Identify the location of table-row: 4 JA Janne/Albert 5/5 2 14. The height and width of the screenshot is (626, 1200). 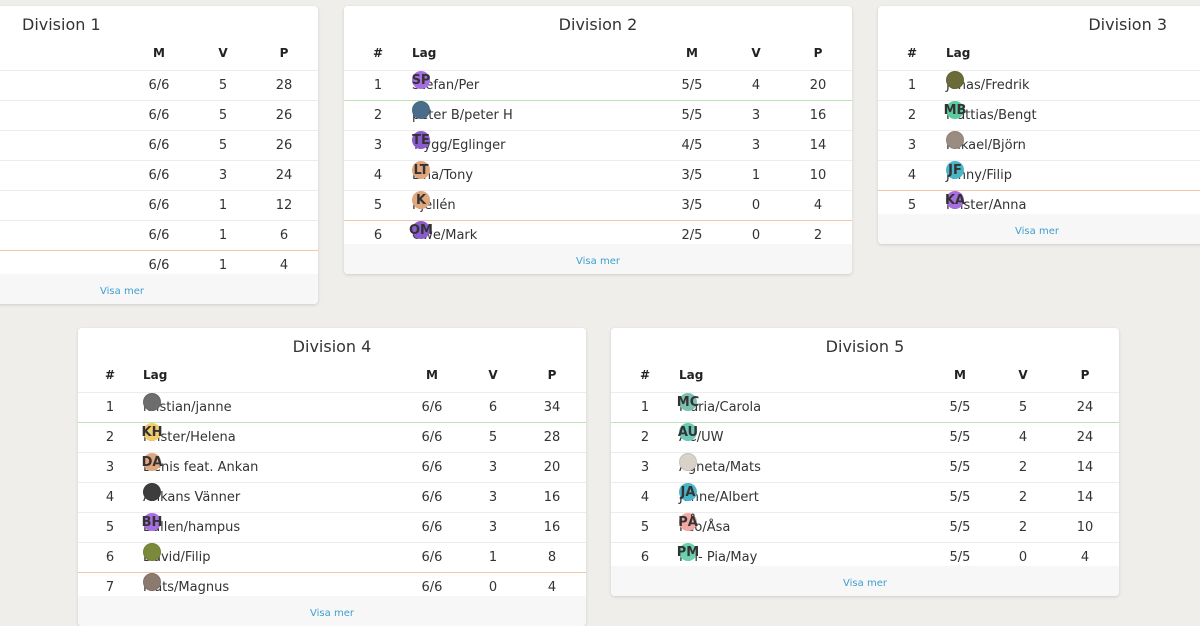
(865, 497).